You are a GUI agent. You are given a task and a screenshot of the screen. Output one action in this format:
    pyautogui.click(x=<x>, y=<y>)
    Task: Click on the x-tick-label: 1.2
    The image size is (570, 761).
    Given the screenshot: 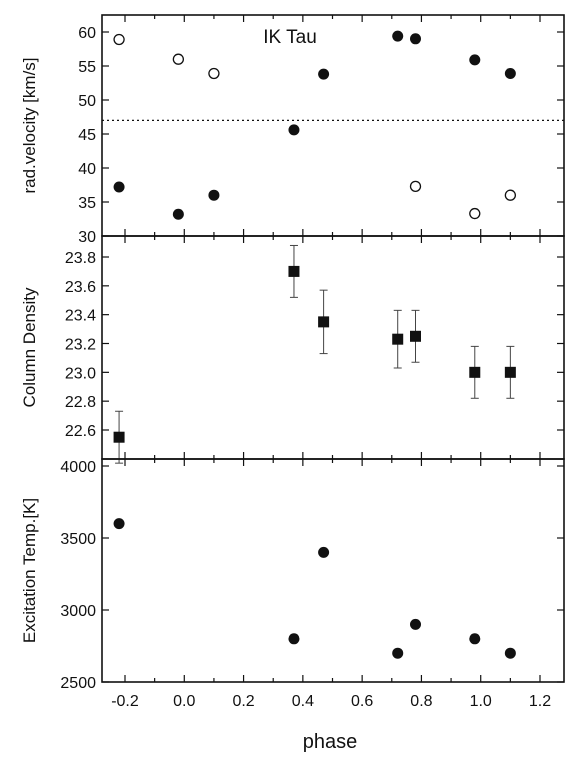 What is the action you would take?
    pyautogui.click(x=540, y=701)
    